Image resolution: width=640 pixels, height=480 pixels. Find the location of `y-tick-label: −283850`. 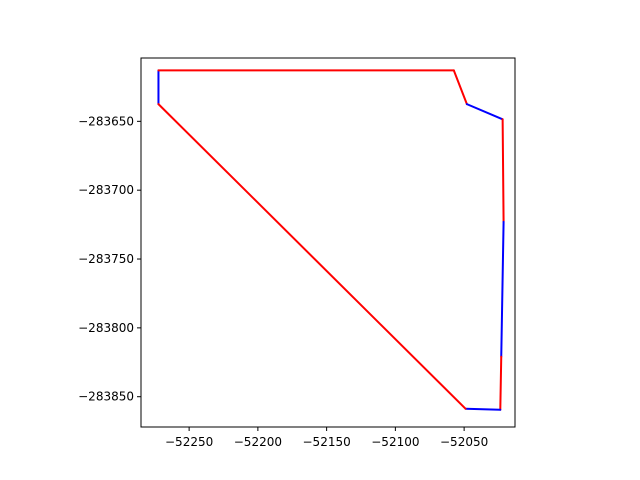

y-tick-label: −283850 is located at coordinates (106, 397).